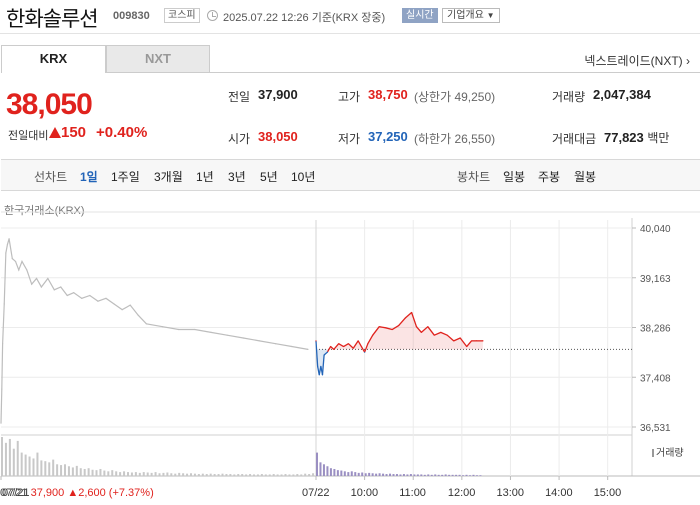 This screenshot has height=505, width=700. I want to click on amount-number: 77,823, so click(624, 137).